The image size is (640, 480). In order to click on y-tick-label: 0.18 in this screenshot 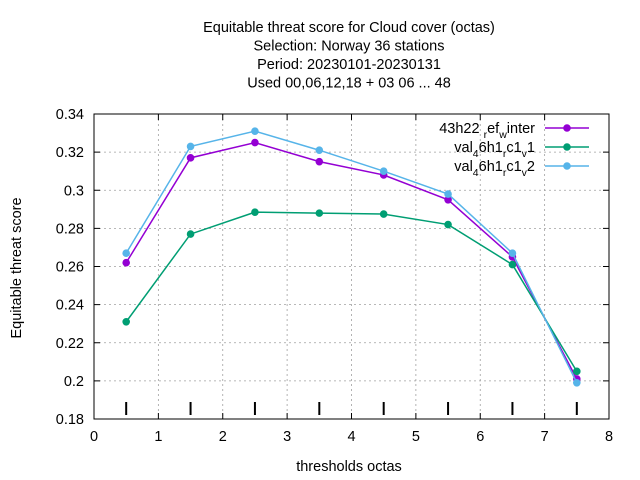, I will do `click(70, 420)`.